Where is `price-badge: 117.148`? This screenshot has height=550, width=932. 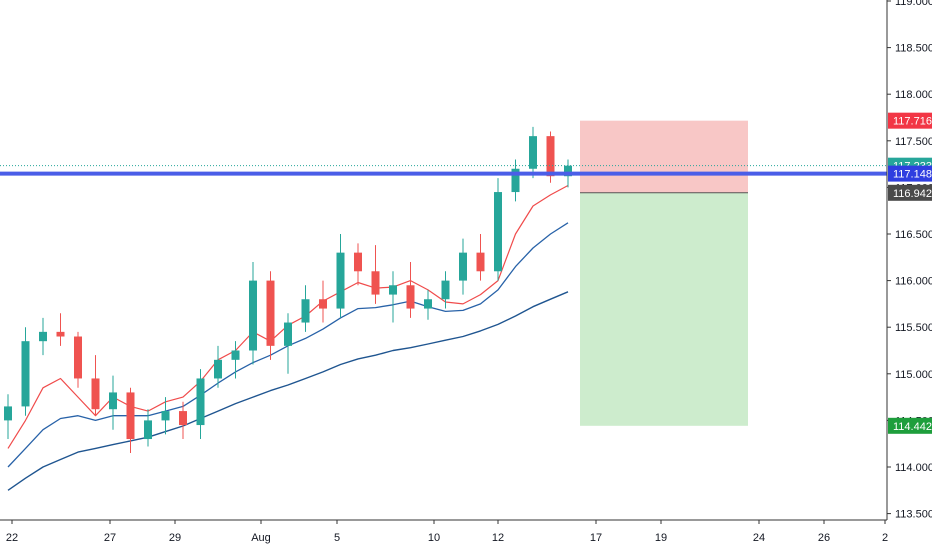
price-badge: 117.148 is located at coordinates (910, 173).